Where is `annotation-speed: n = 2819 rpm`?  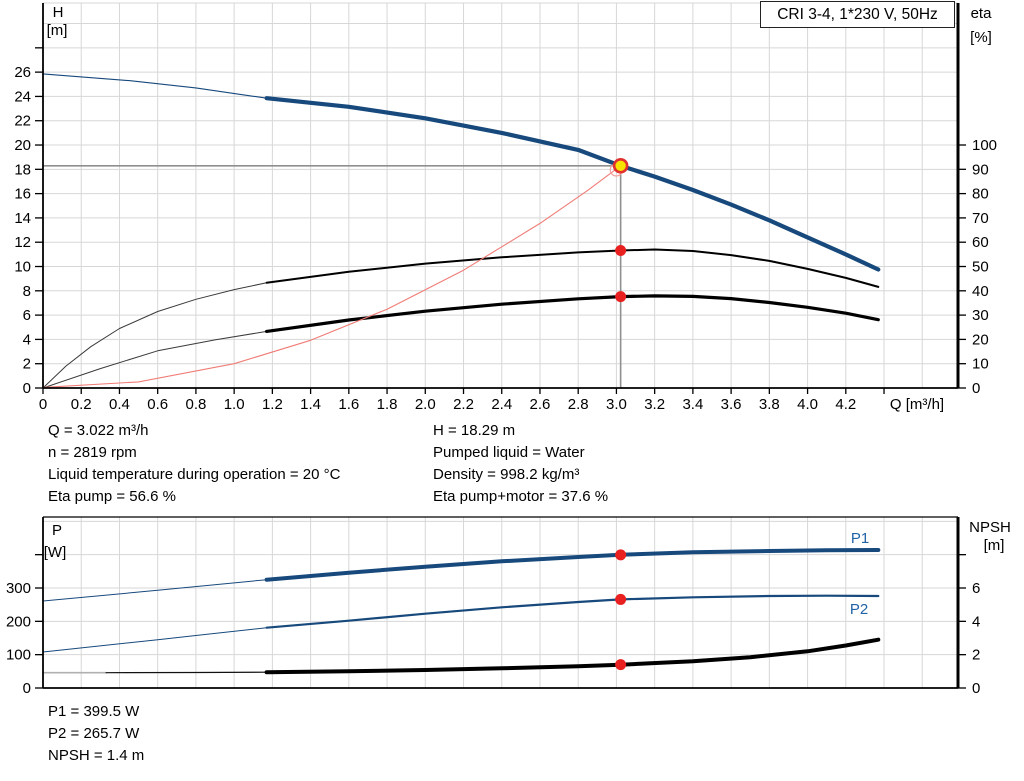 annotation-speed: n = 2819 rpm is located at coordinates (92, 452).